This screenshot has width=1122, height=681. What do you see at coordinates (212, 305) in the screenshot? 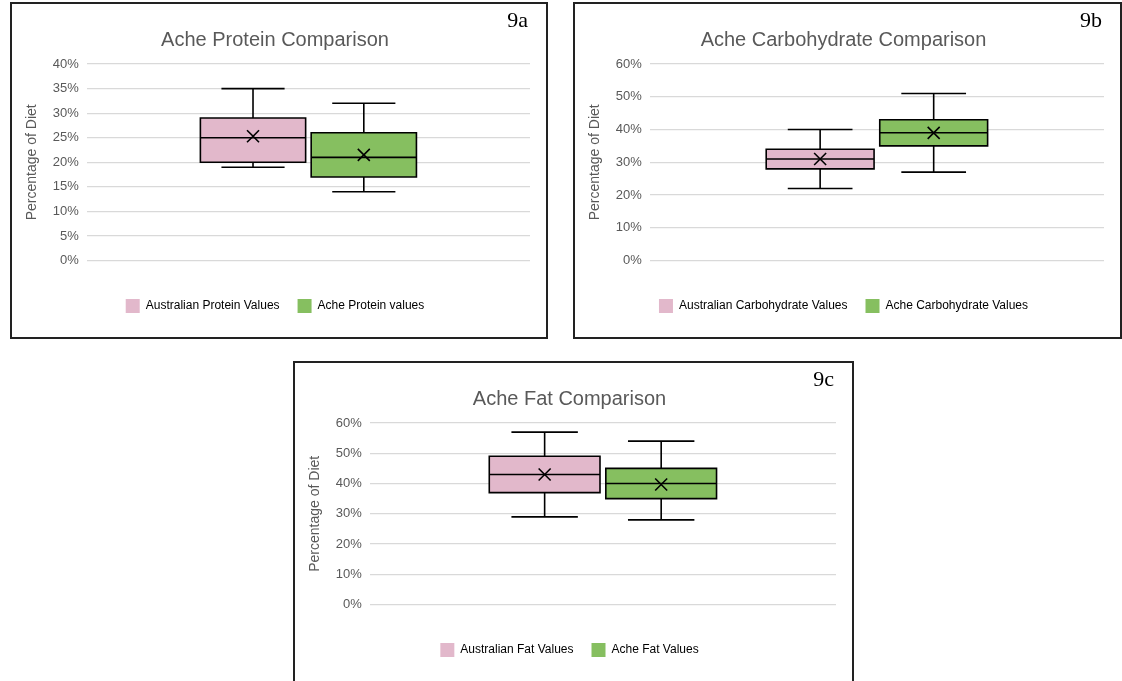
I see `legend-label: Australian Protein Values` at bounding box center [212, 305].